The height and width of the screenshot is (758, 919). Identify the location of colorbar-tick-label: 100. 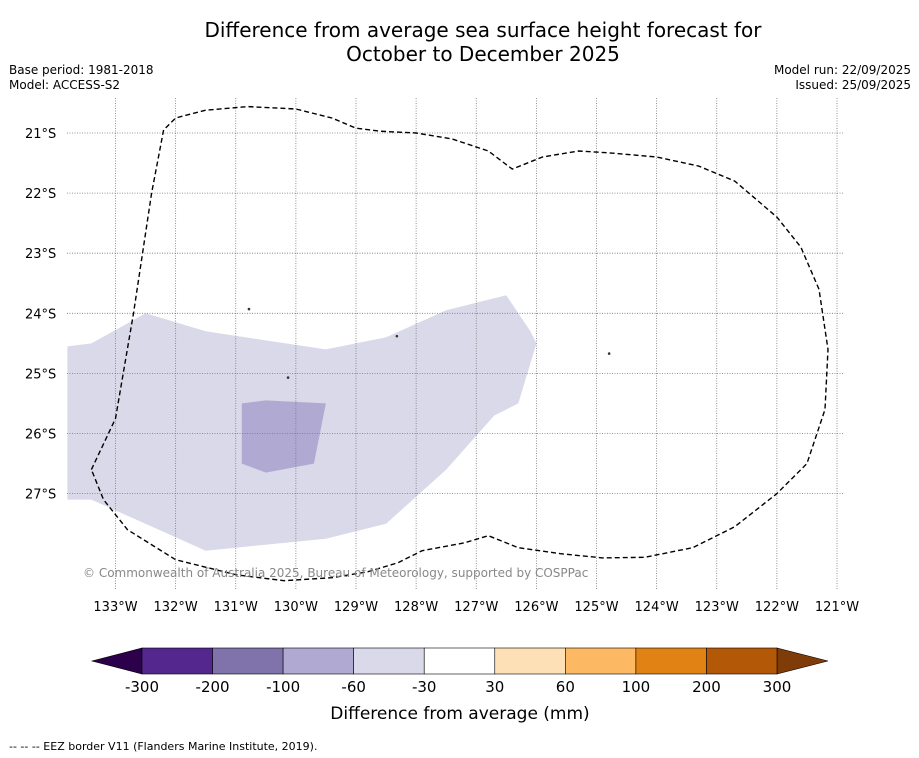
(636, 687).